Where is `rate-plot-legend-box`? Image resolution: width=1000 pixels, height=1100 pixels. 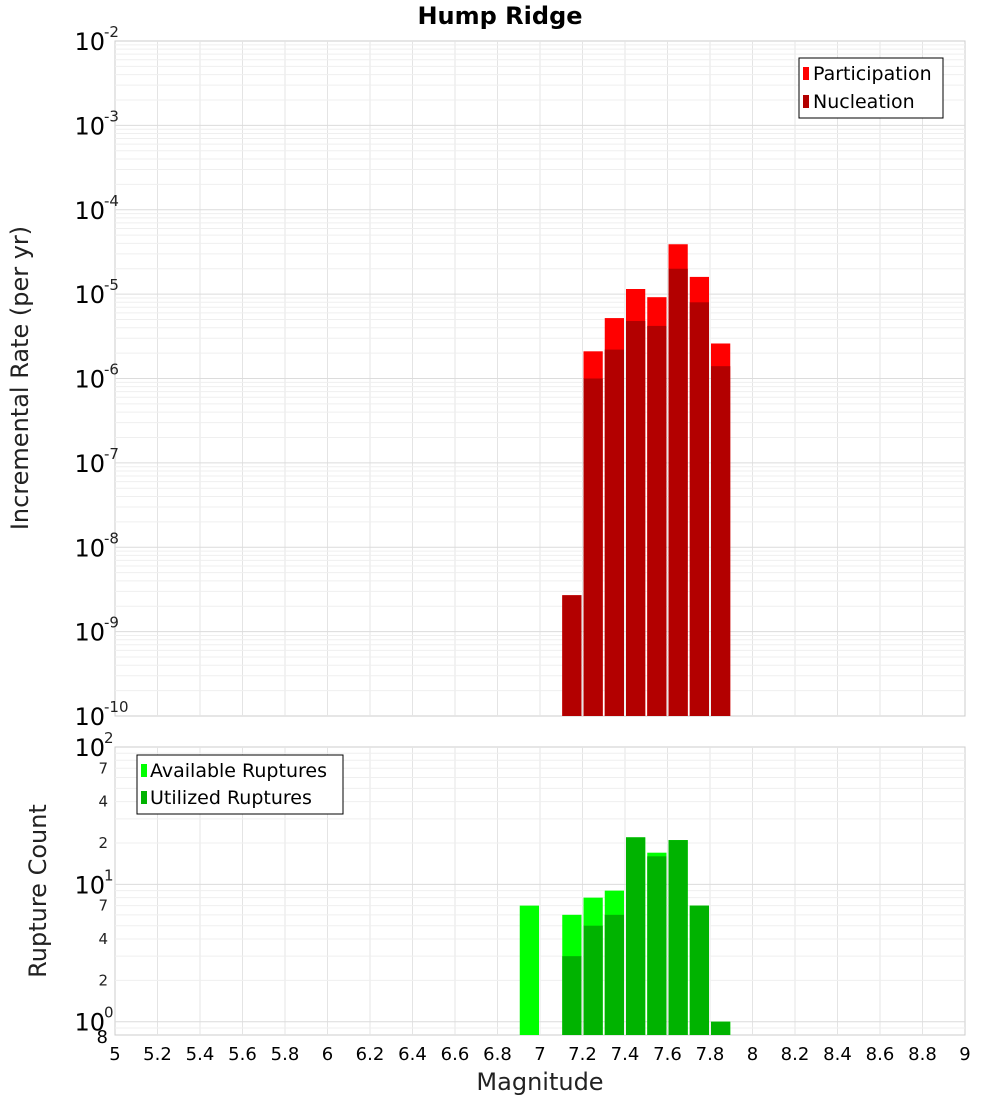
rate-plot-legend-box is located at coordinates (871, 88).